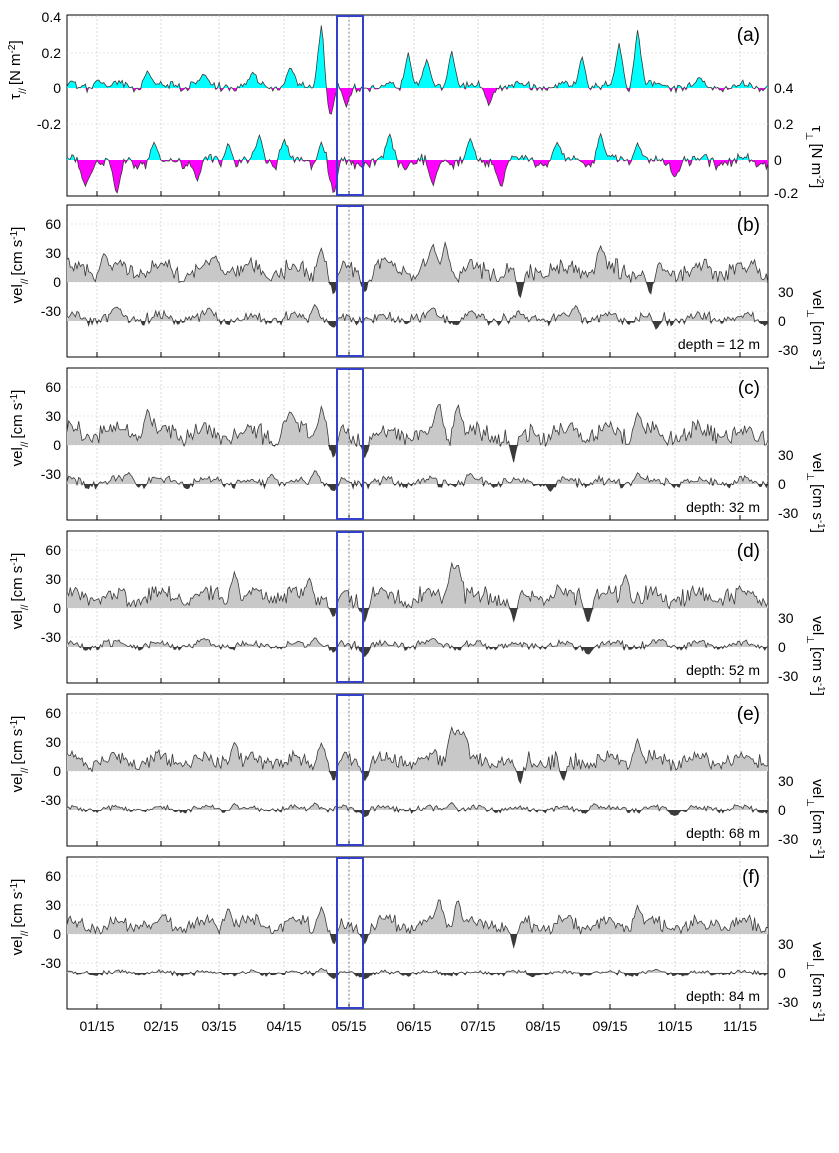  Describe the element at coordinates (160, 1026) in the screenshot. I see `x-tick-label: 02/15` at that location.